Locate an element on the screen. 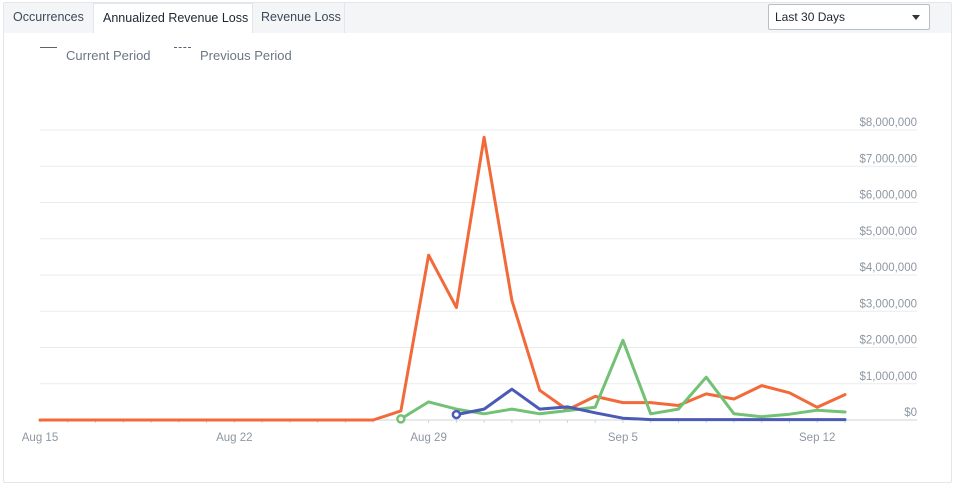 The image size is (957, 488). y-tick-label: $3,000,000 is located at coordinates (888, 304).